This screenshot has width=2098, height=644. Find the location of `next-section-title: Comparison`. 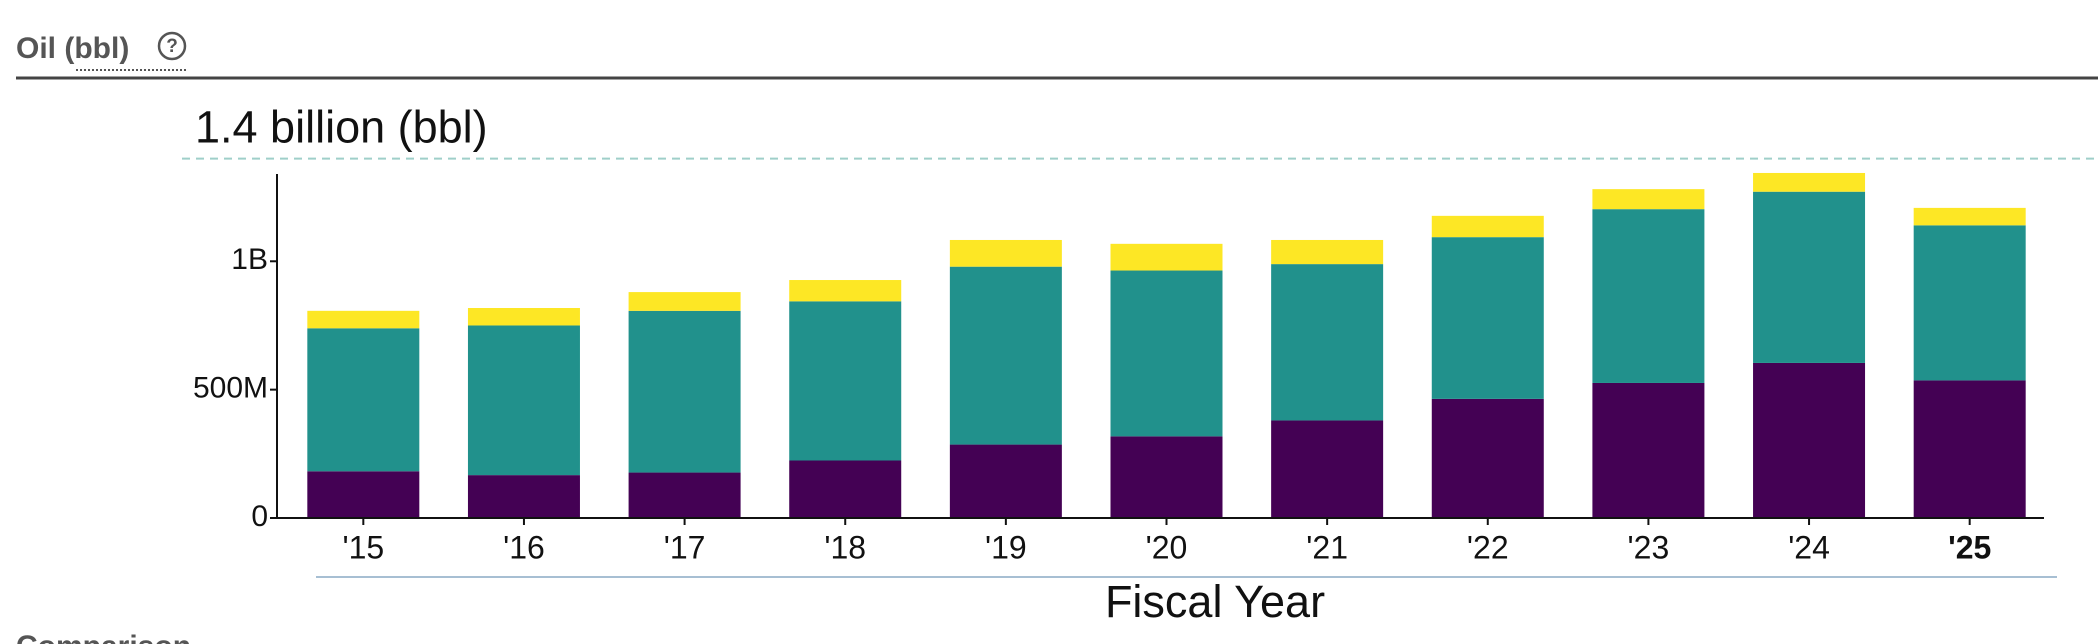

next-section-title: Comparison is located at coordinates (103, 637).